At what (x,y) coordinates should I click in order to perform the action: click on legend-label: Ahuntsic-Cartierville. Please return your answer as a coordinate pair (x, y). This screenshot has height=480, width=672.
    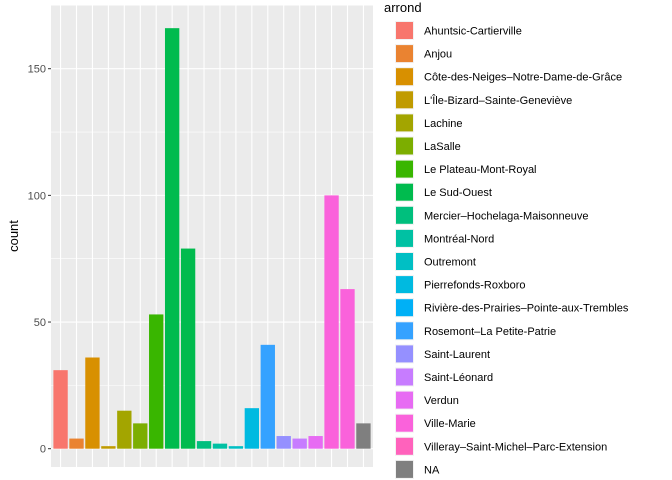
    Looking at the image, I should click on (473, 32).